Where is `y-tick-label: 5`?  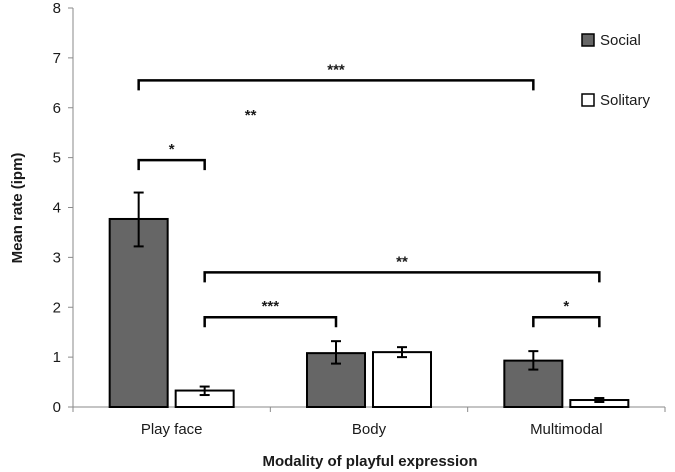
y-tick-label: 5 is located at coordinates (57, 158).